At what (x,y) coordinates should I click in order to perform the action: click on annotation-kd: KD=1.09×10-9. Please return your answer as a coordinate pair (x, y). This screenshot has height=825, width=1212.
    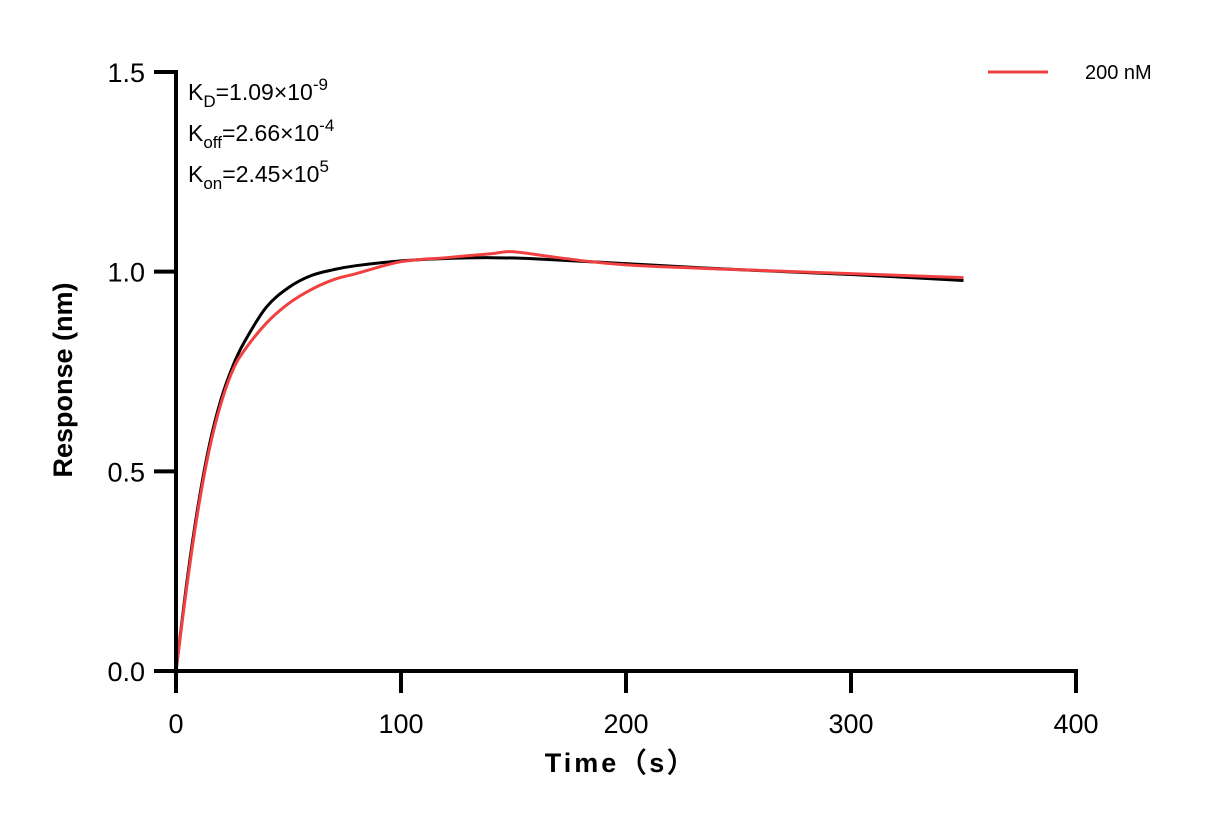
    Looking at the image, I should click on (258, 93).